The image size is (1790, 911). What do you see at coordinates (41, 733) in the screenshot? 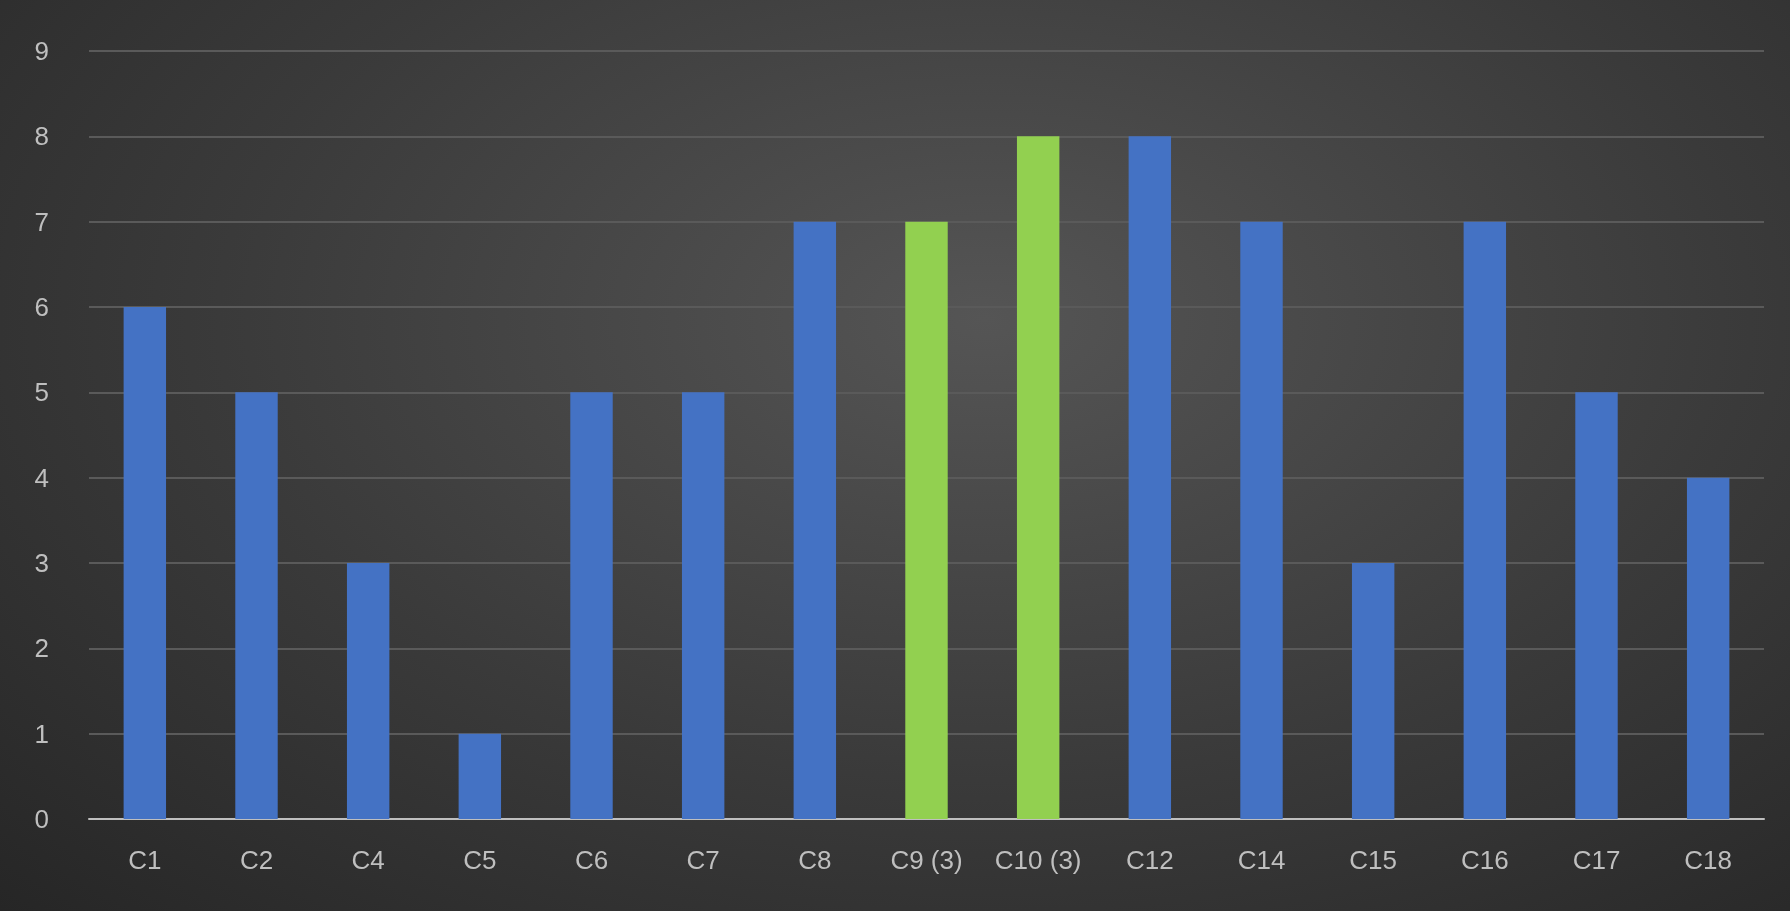
I see `y-tick-label: 1` at bounding box center [41, 733].